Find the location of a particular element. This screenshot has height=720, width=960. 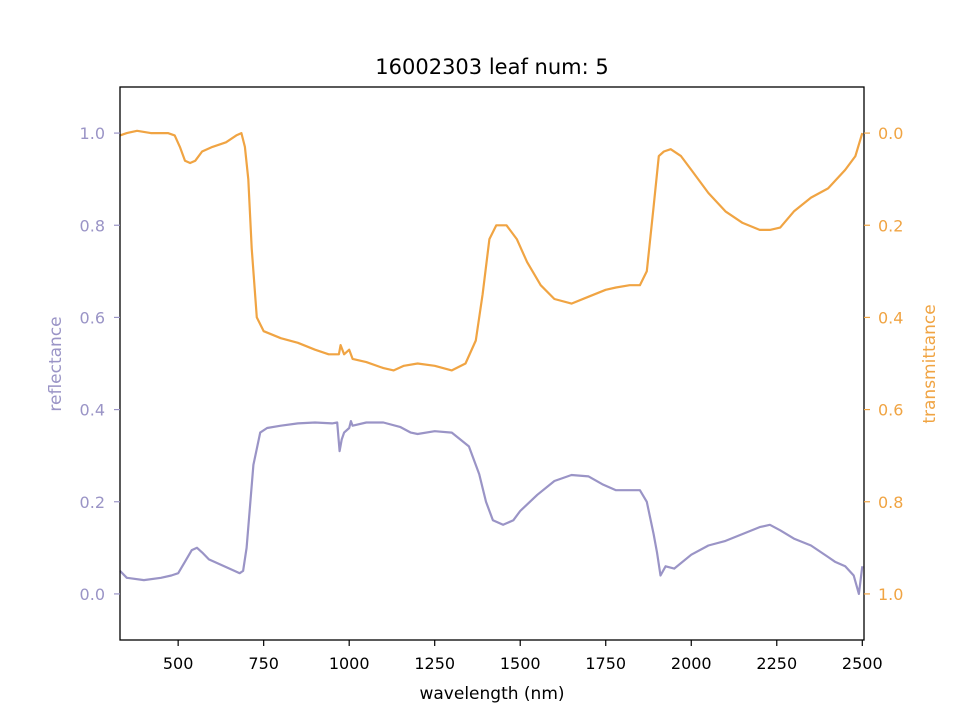

x-tick-label: 750 is located at coordinates (263, 663).